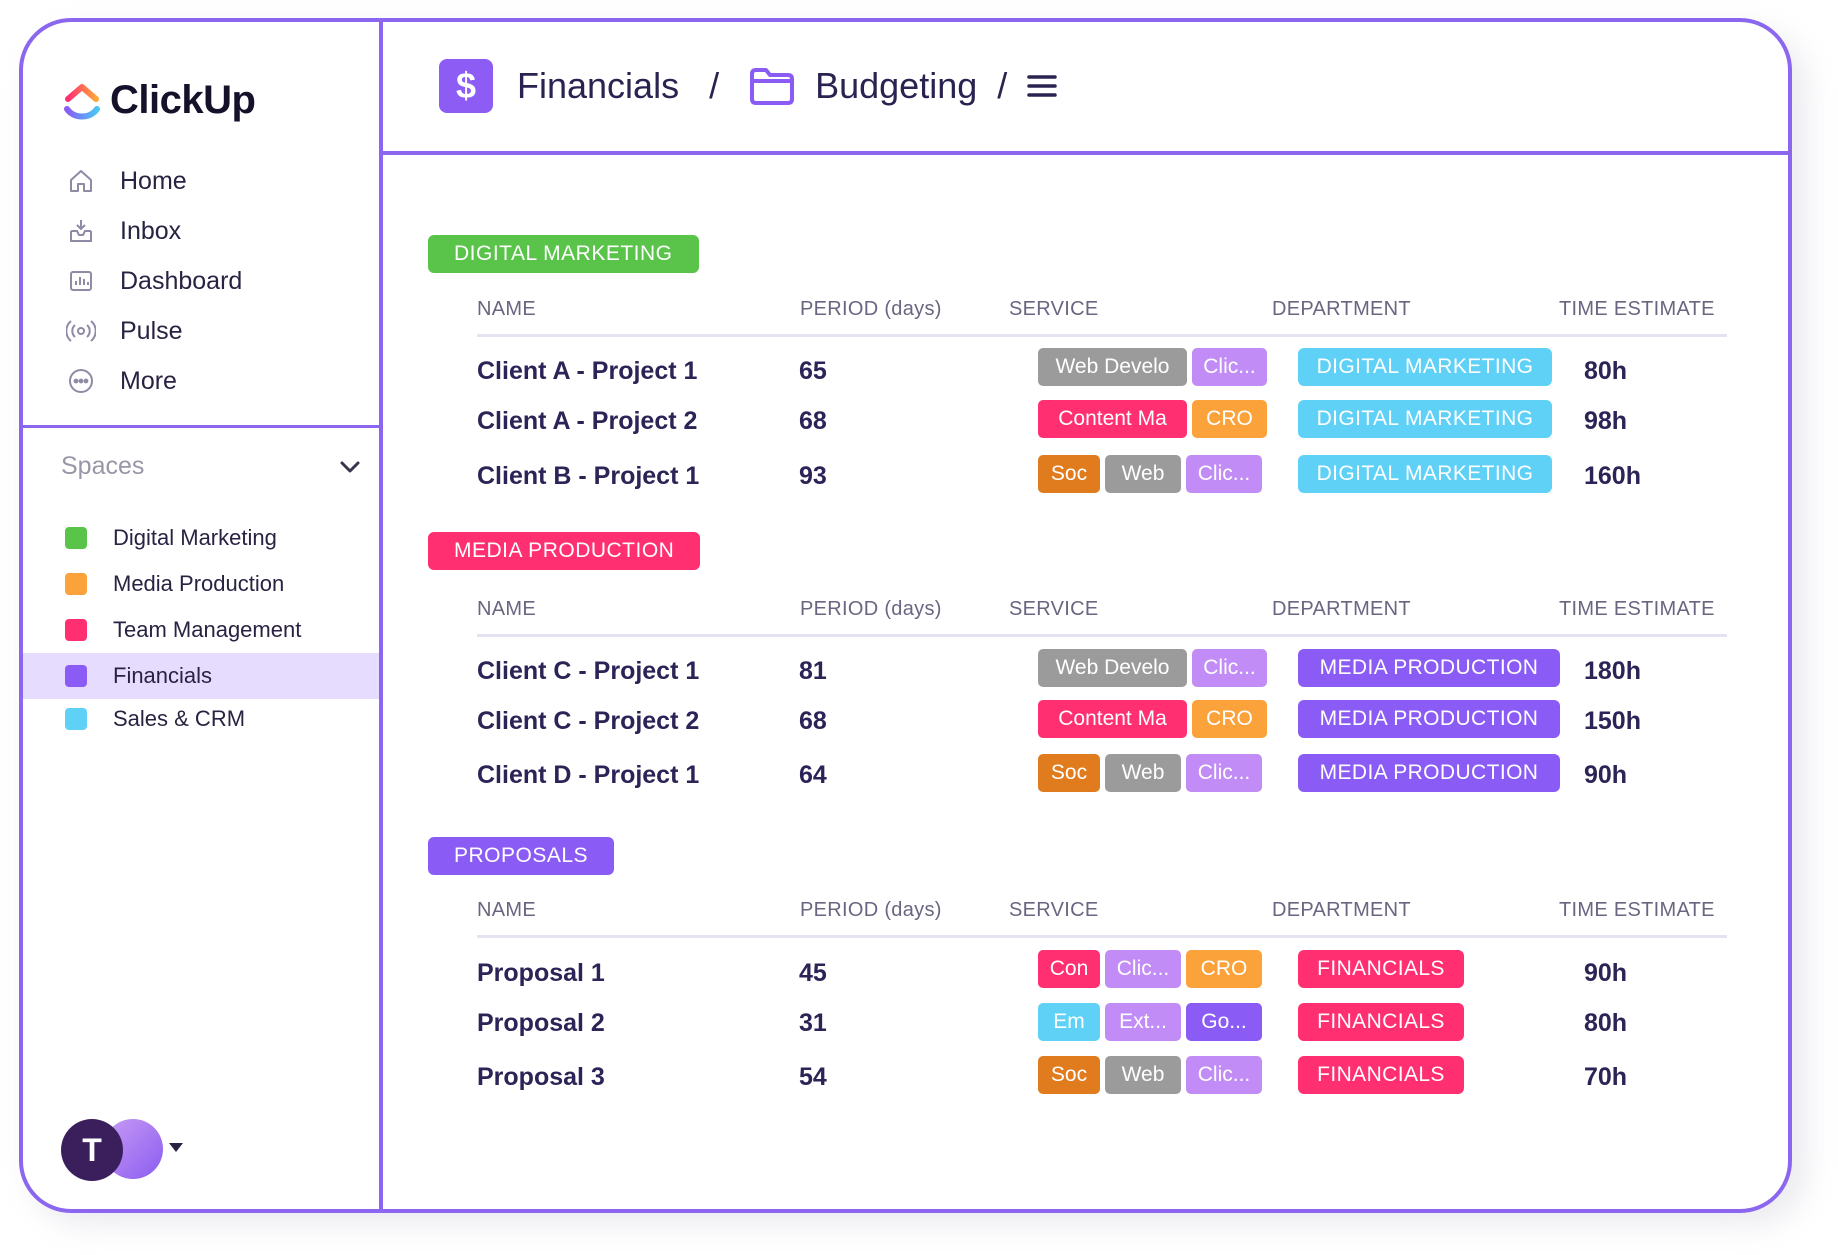  I want to click on spaces-title: Spaces, so click(103, 466).